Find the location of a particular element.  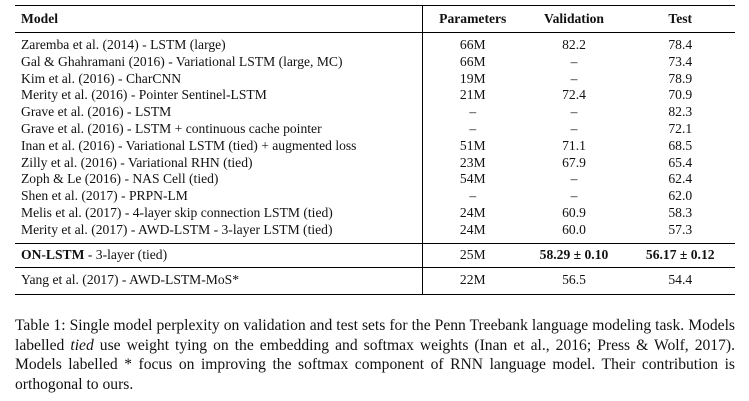

table-cell: 54.4 is located at coordinates (680, 280).